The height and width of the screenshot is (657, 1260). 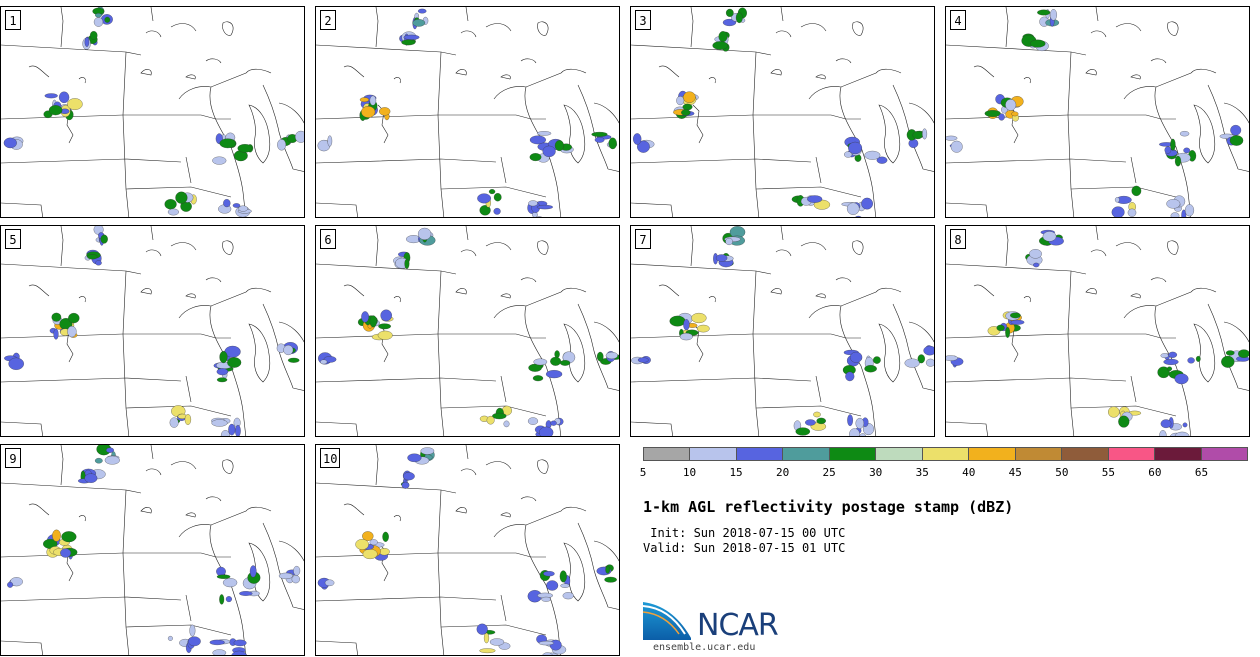 What do you see at coordinates (876, 472) in the screenshot?
I see `colorbar-tick: 30` at bounding box center [876, 472].